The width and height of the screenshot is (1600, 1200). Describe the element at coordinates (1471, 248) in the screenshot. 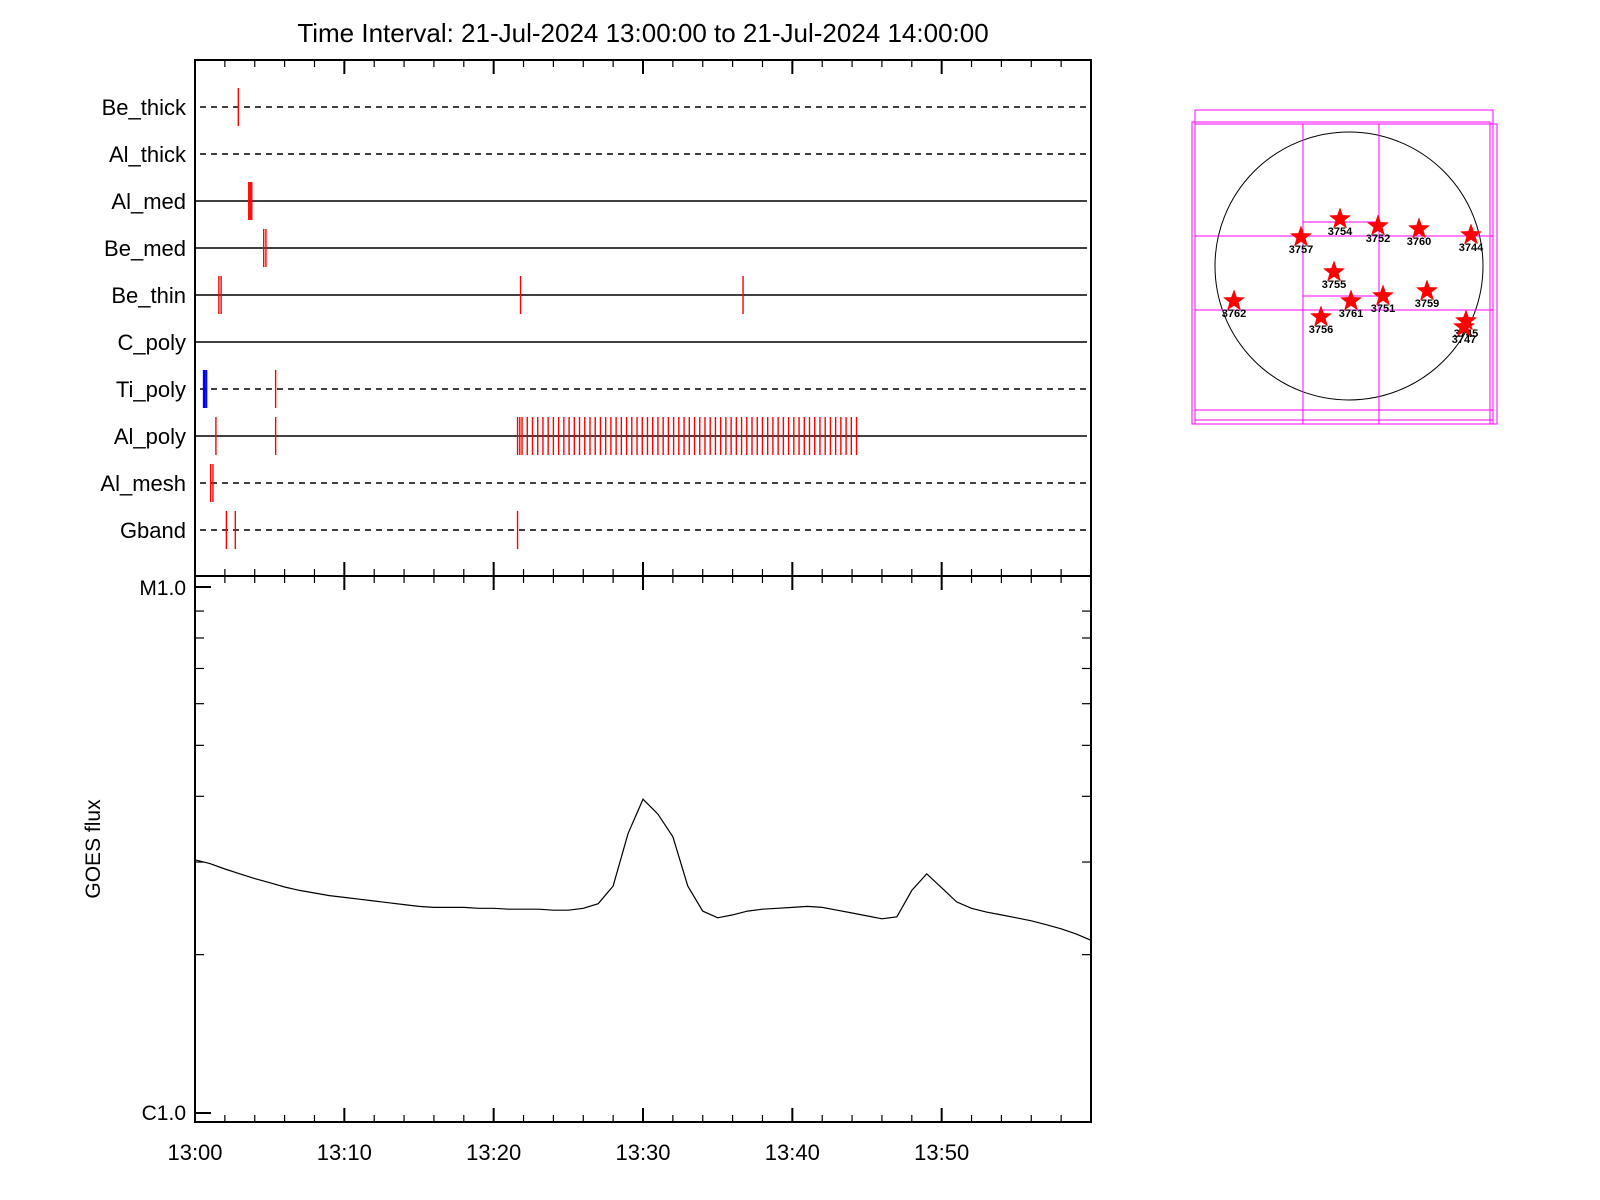

I see `active-region-label: 3744` at that location.